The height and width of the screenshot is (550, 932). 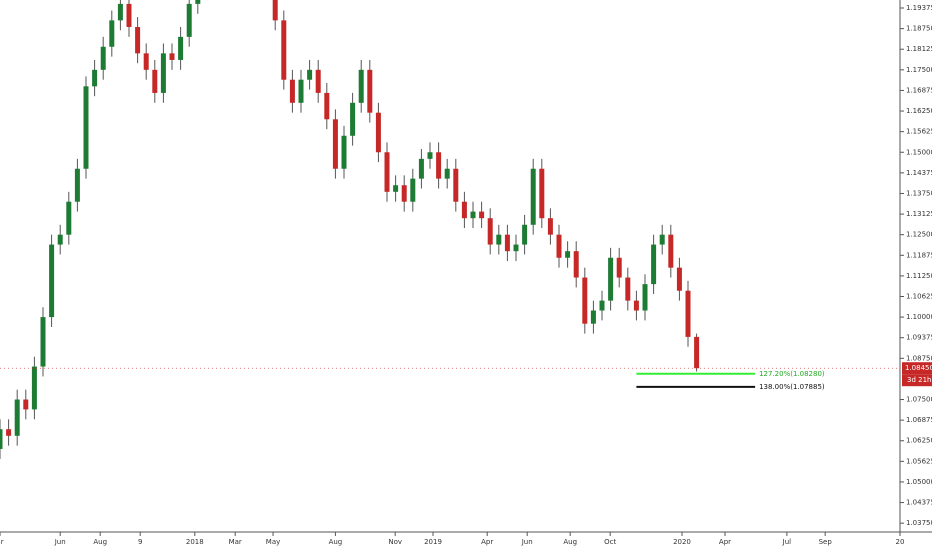 I want to click on y-tick-label: 1.09375, so click(x=919, y=338).